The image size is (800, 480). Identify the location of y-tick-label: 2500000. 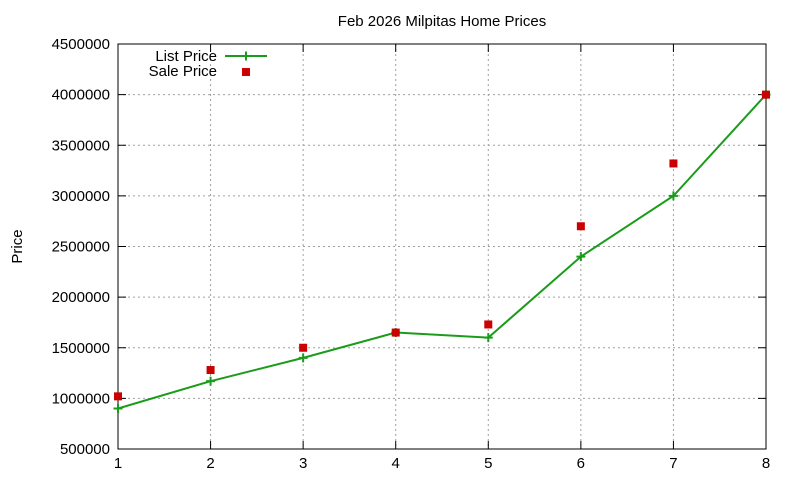
(81, 247).